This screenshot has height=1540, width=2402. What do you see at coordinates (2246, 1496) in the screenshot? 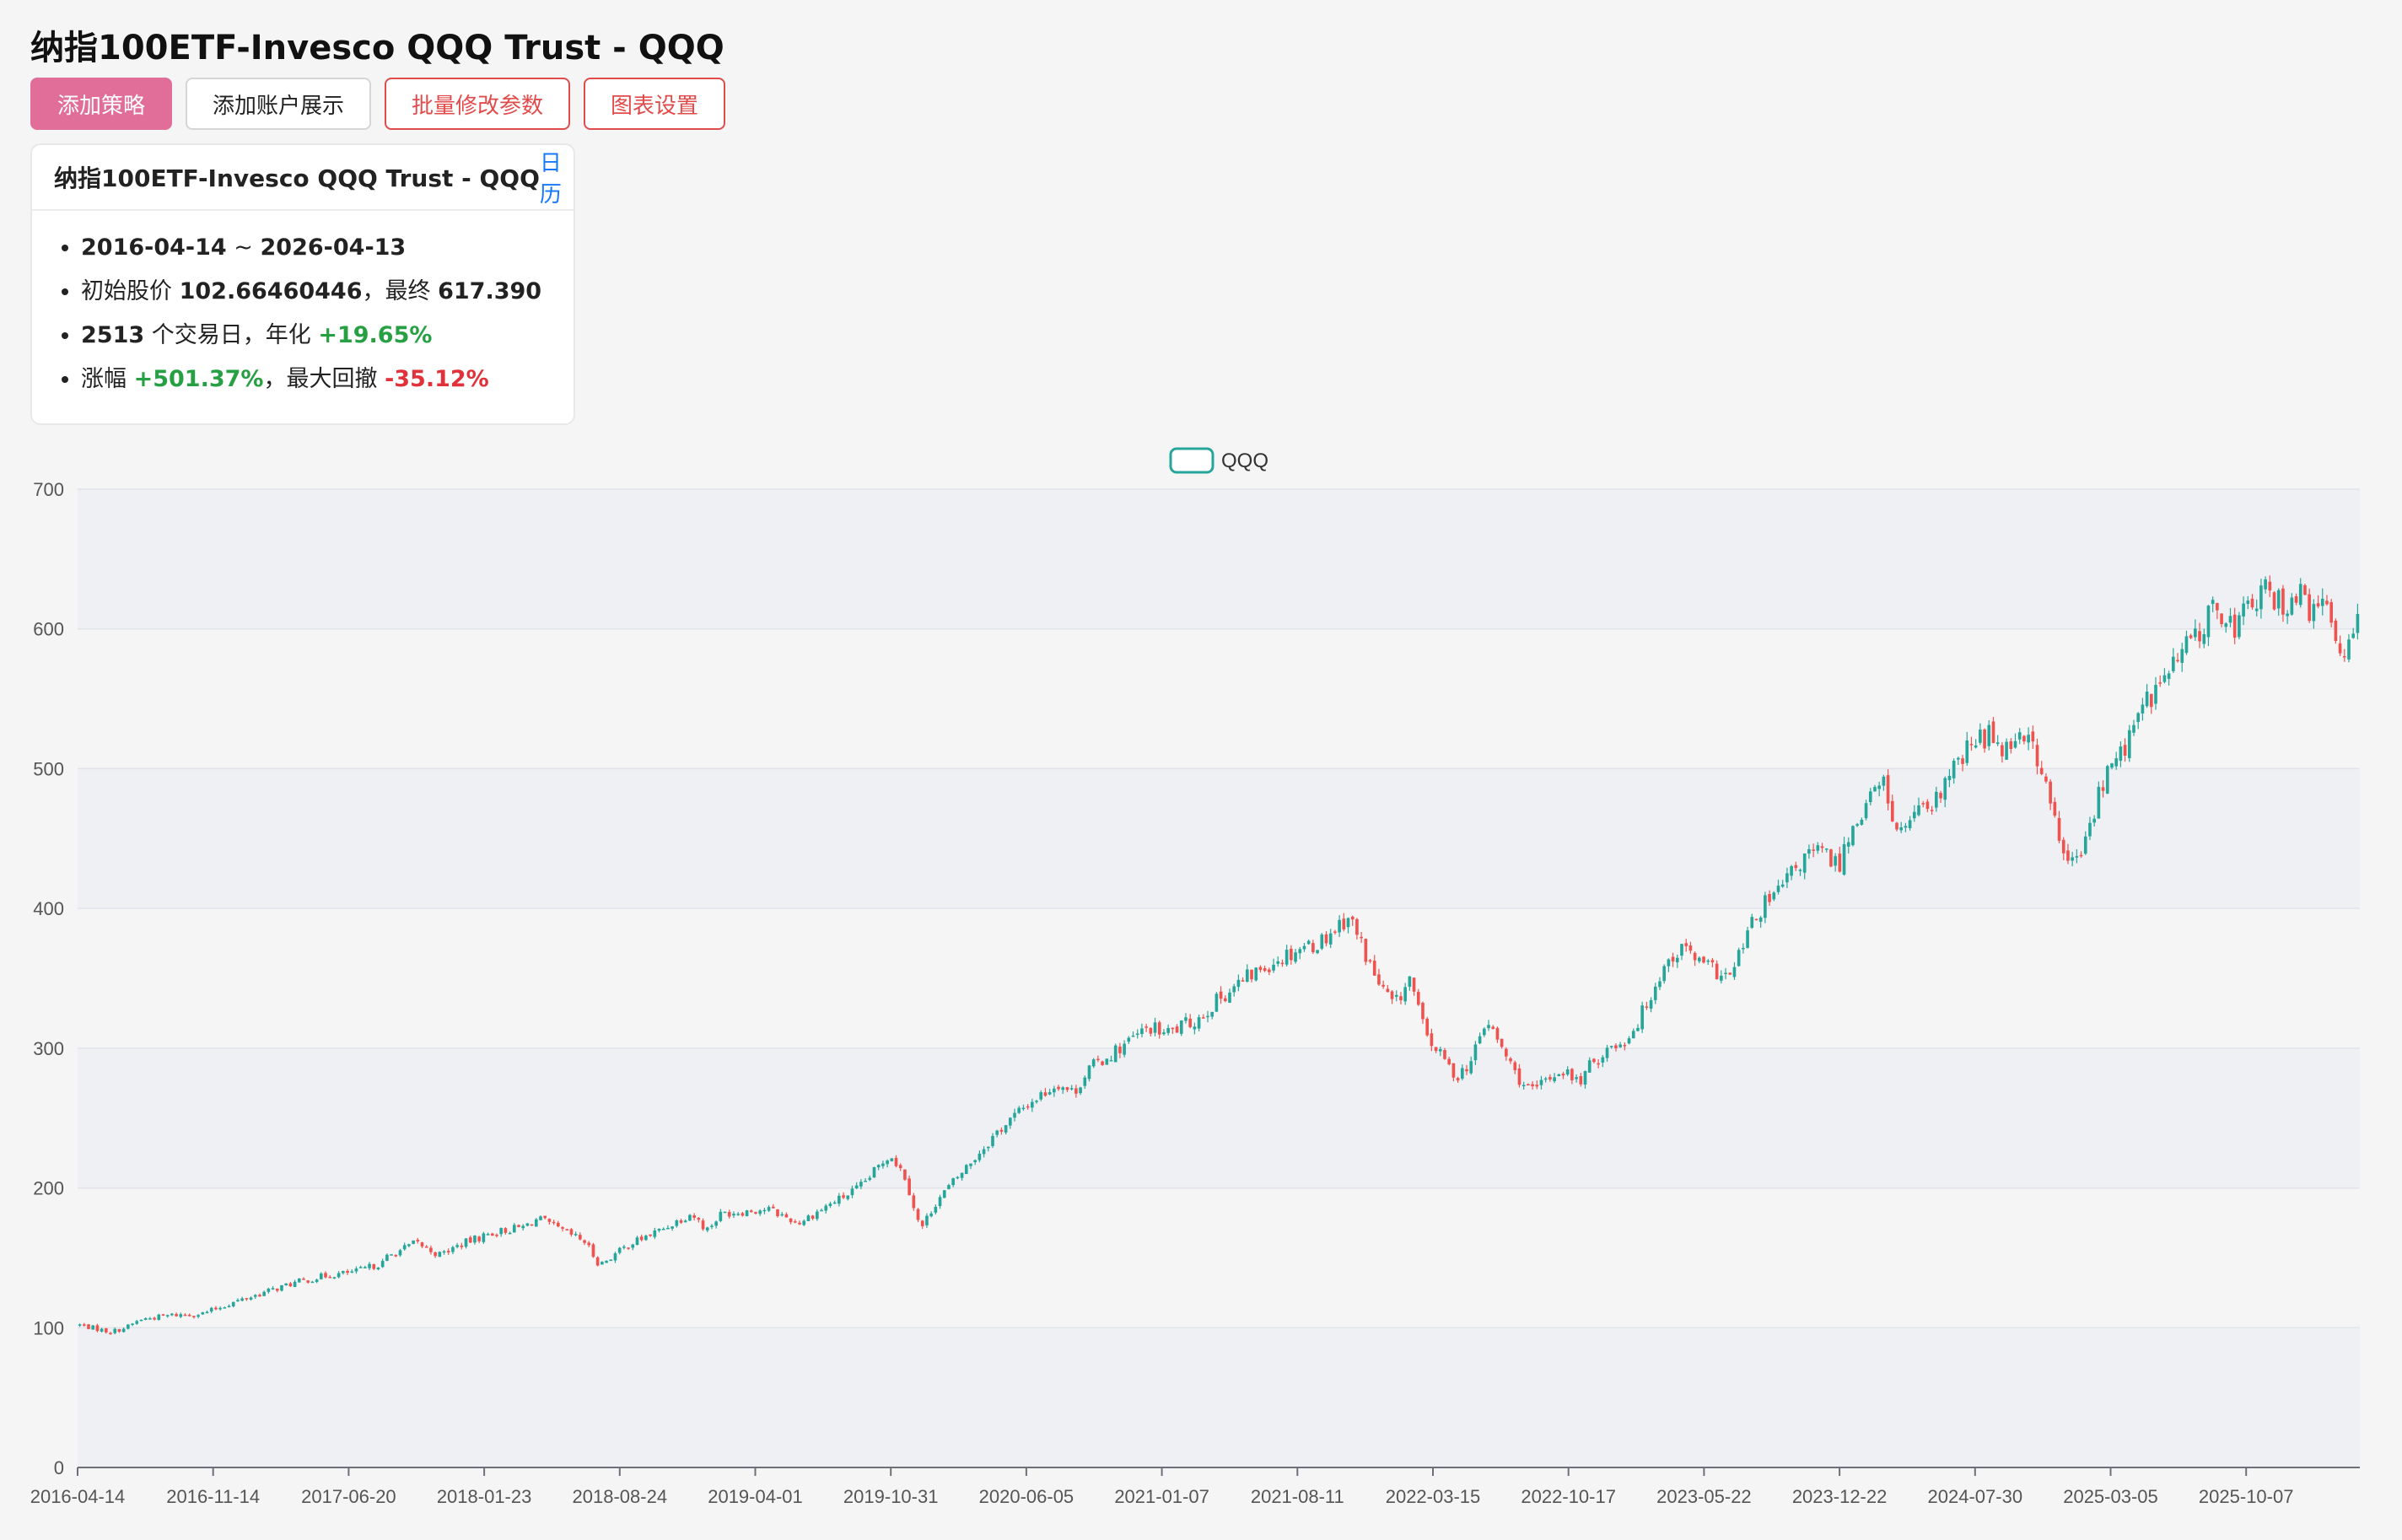
I see `x-tick-label: 2025-10-07` at bounding box center [2246, 1496].